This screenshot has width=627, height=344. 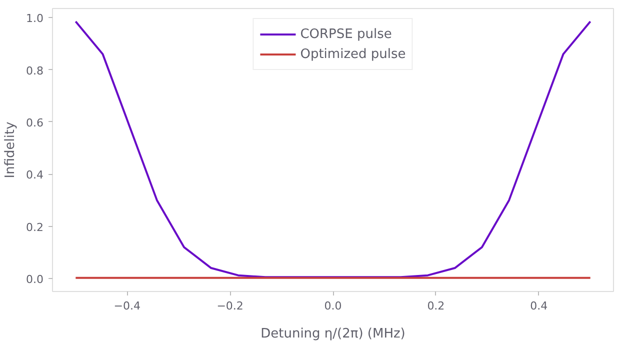 I want to click on y-tick-label: 0.2, so click(x=35, y=227).